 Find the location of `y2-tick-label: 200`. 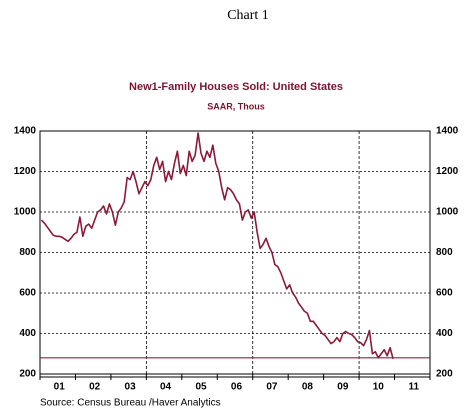

y2-tick-label: 200 is located at coordinates (444, 374).